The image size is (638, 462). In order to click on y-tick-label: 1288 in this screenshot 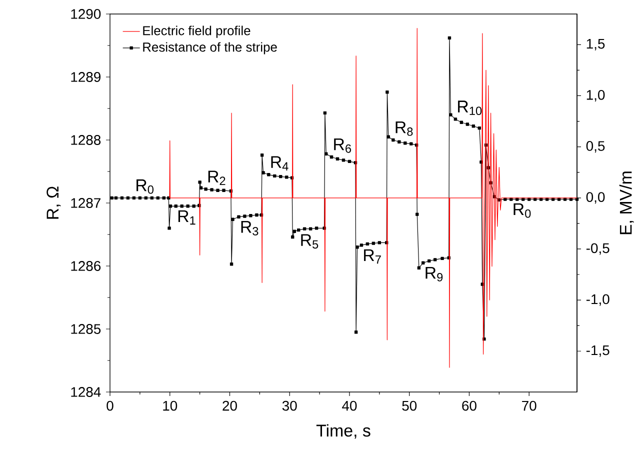, I will do `click(86, 140)`.